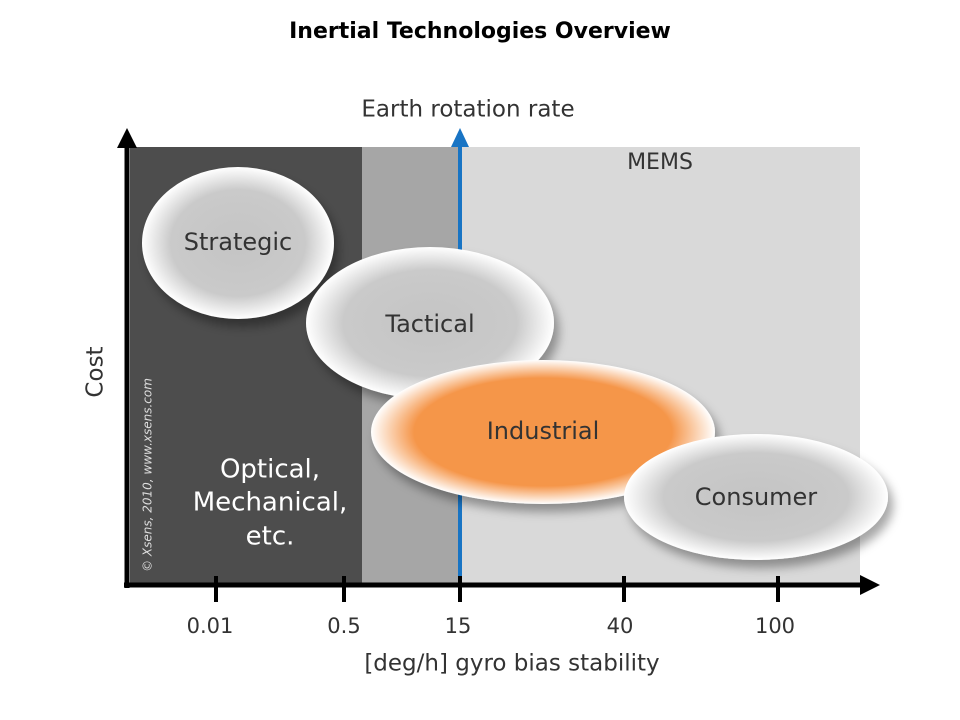 The width and height of the screenshot is (960, 720). I want to click on optical-line: etc., so click(270, 537).